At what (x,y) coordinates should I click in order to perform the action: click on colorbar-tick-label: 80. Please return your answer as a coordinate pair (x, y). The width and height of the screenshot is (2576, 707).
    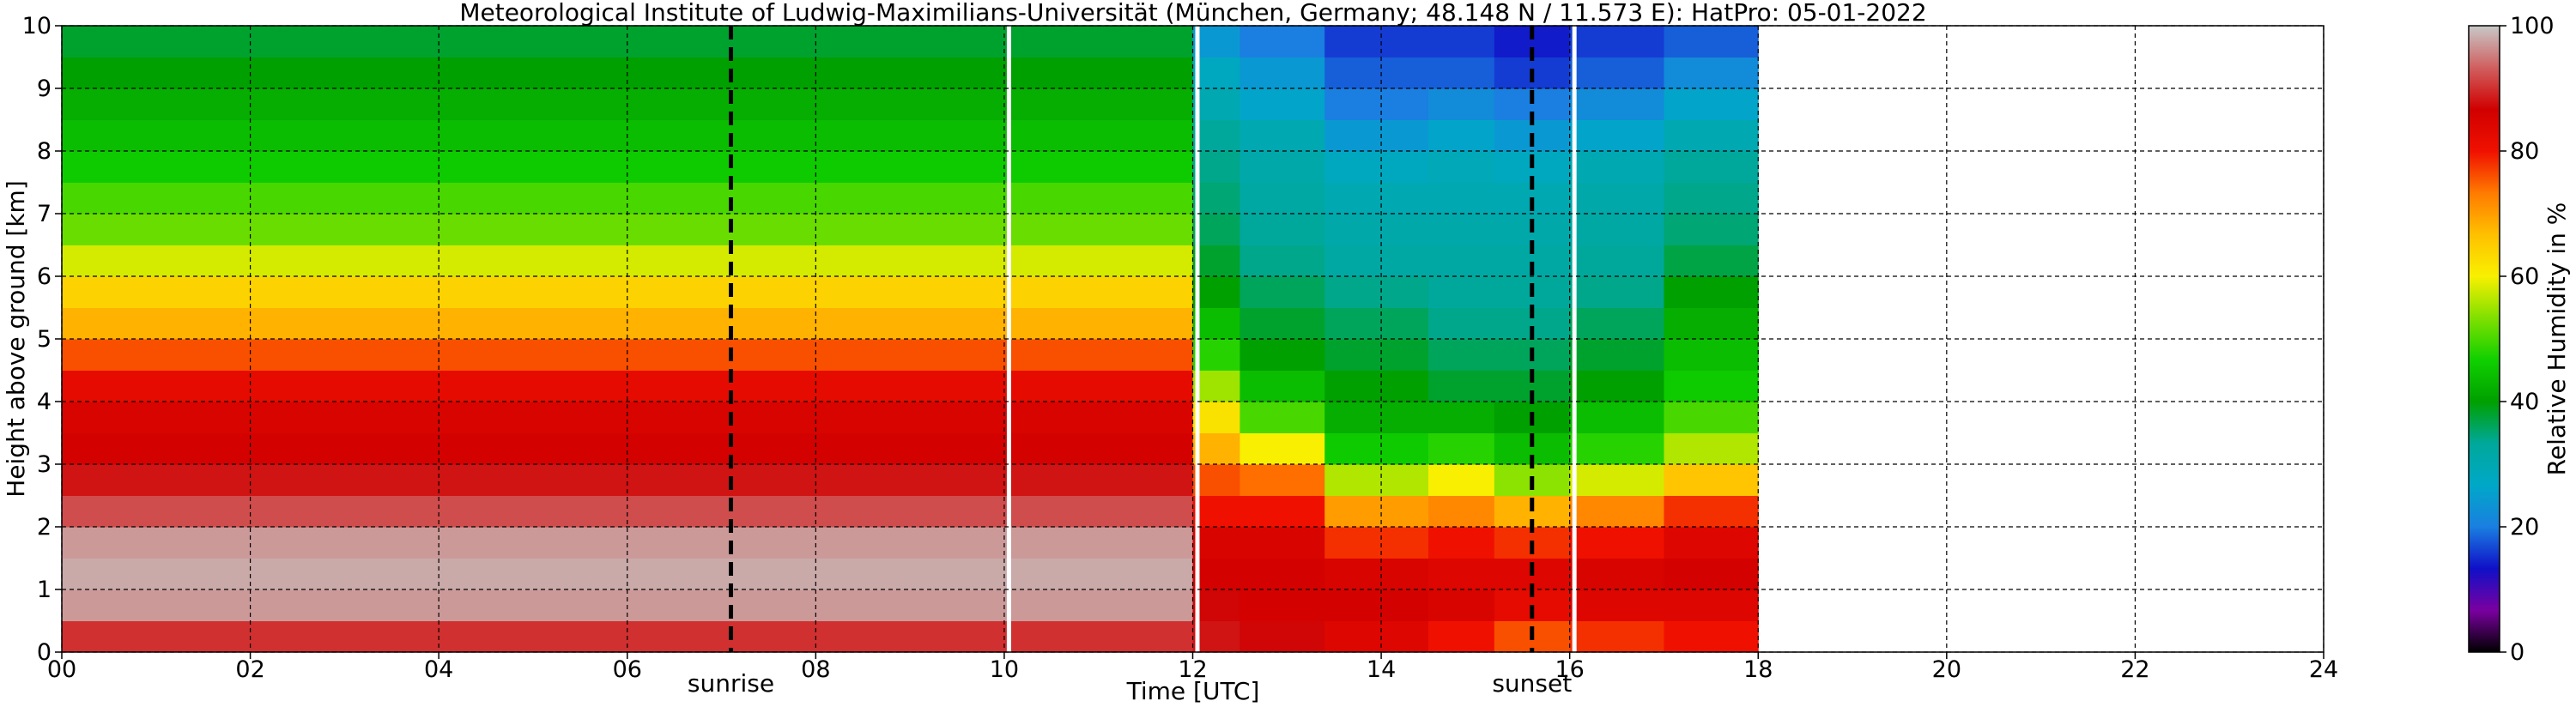
    Looking at the image, I should click on (2524, 151).